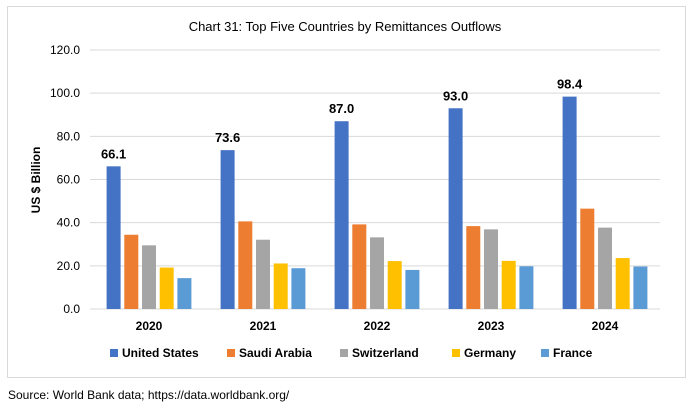  I want to click on legend-label: France, so click(573, 353).